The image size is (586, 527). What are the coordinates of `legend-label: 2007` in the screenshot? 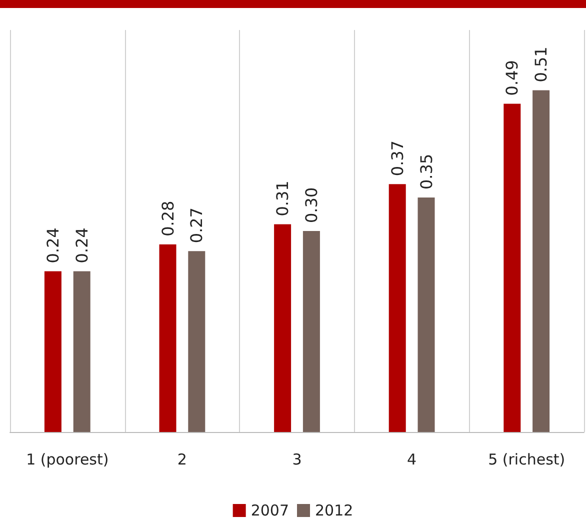 It's located at (270, 511).